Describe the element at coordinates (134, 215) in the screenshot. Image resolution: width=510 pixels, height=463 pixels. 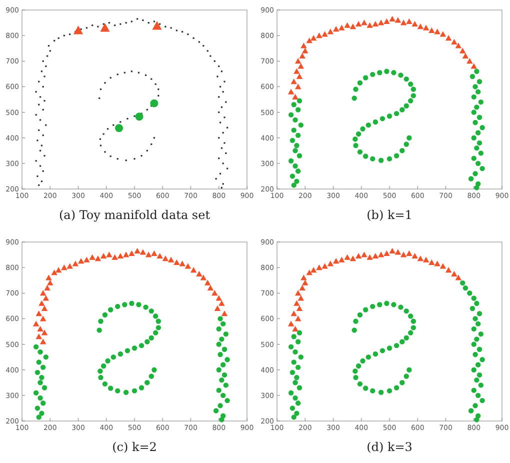
I see `text: (a) Toy manifold data set` at that location.